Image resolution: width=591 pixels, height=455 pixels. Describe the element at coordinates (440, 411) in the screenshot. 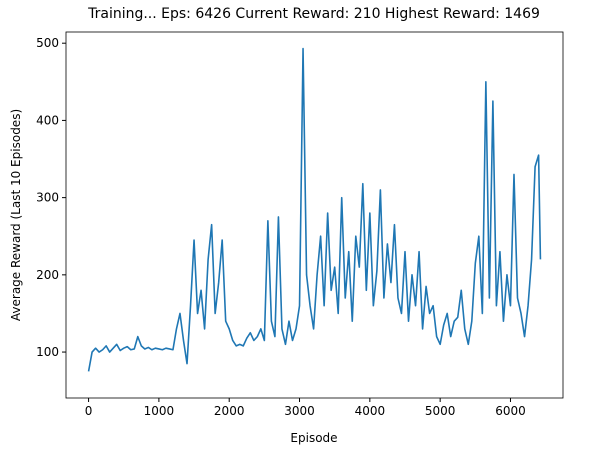

I see `x-tick-label: 5000` at that location.